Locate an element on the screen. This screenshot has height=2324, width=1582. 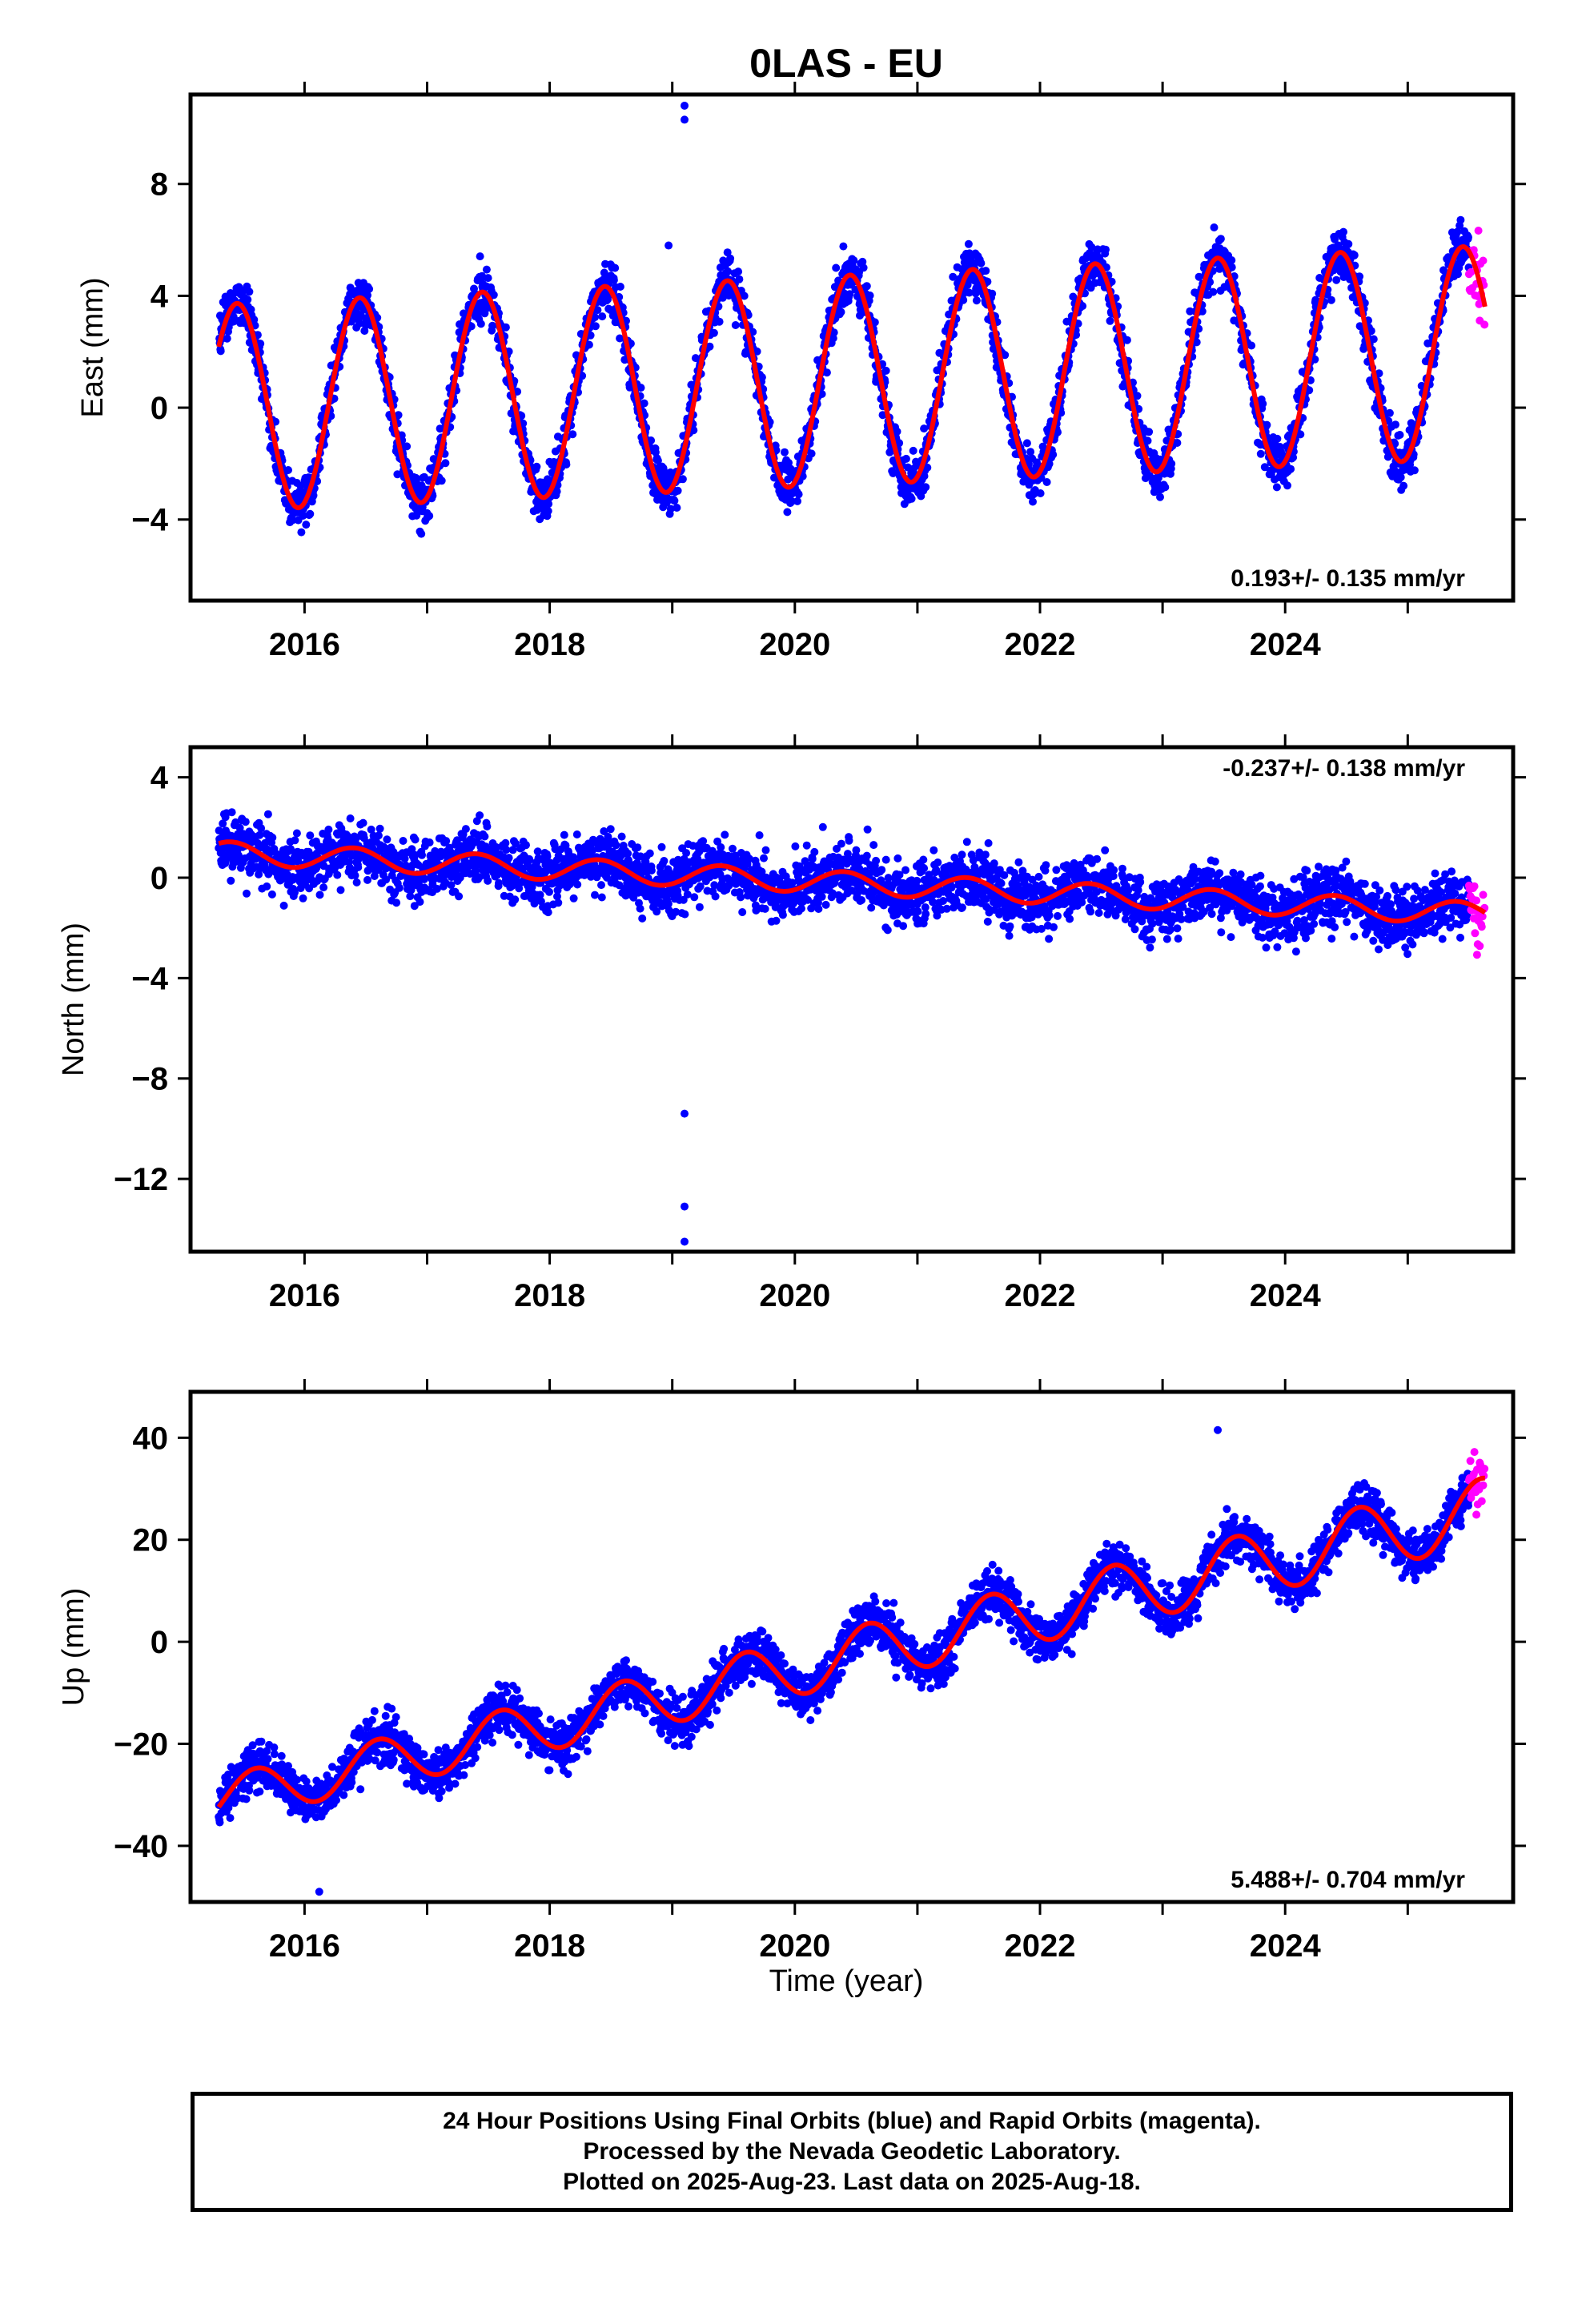
figure-title: 0LAS - EU is located at coordinates (846, 63).